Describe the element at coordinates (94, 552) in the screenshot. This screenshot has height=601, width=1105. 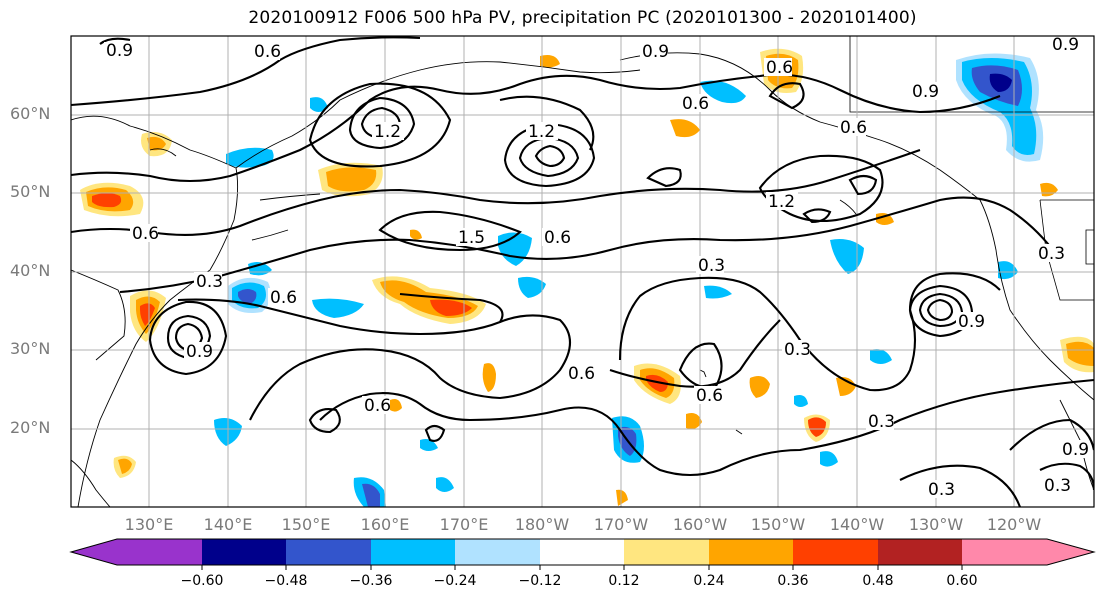
I see `colorbar-extend-left` at that location.